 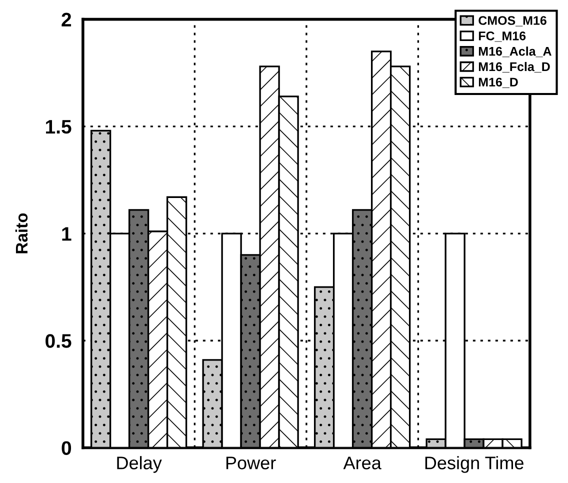 I want to click on x-tick-label: Power, so click(x=251, y=463).